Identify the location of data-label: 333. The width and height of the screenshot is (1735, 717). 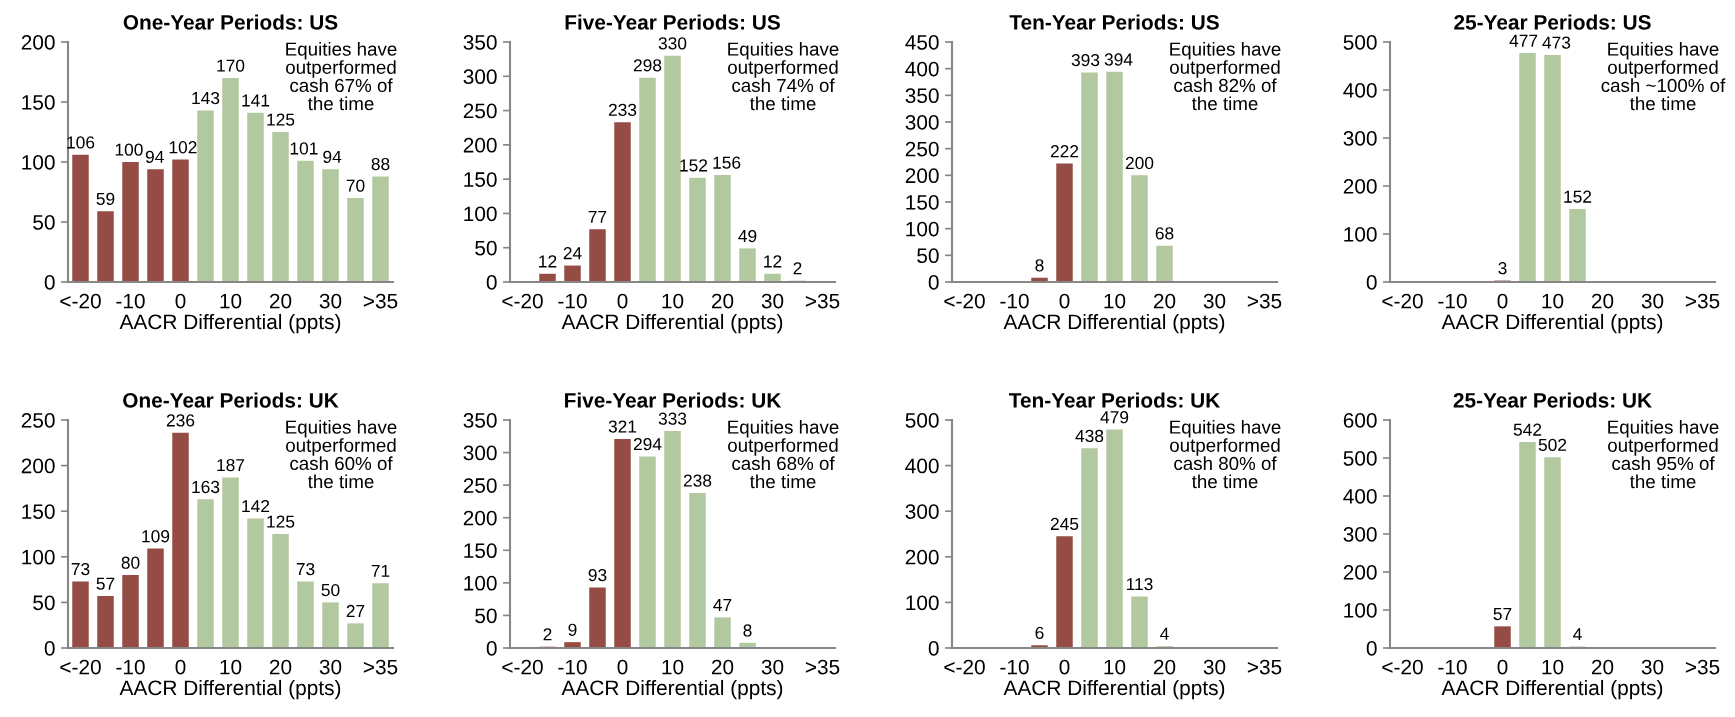
(672, 418).